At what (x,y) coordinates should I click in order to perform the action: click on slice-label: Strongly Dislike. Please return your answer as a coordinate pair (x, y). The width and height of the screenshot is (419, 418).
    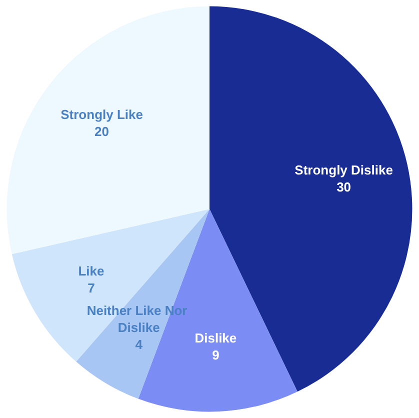
    Looking at the image, I should click on (343, 170).